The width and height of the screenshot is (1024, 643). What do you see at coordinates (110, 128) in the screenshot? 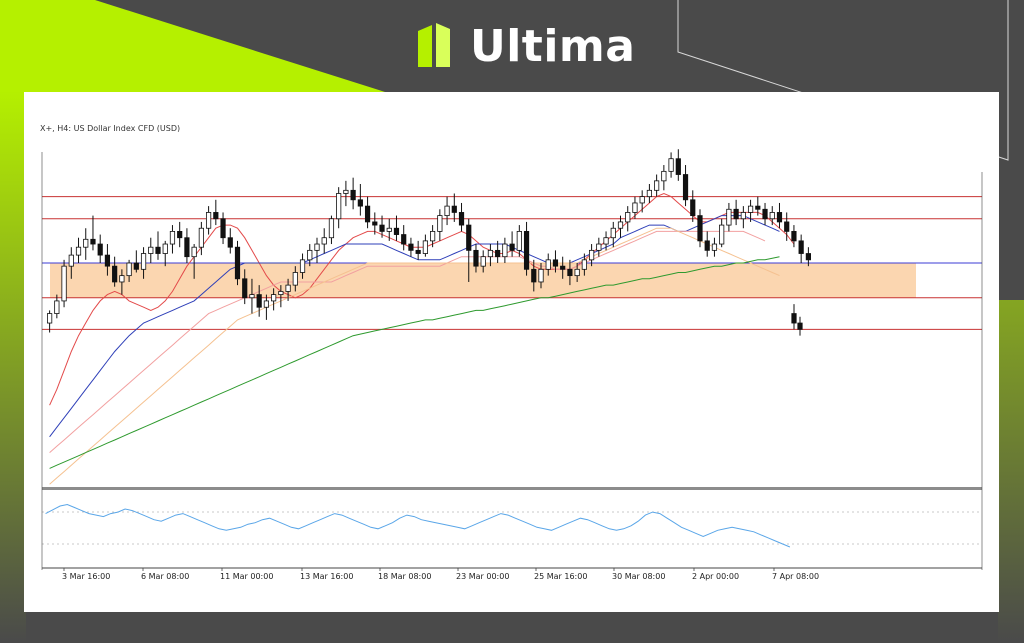
I see `chart-title: X+, H4: US Dollar Index CFD (USD)` at bounding box center [110, 128].